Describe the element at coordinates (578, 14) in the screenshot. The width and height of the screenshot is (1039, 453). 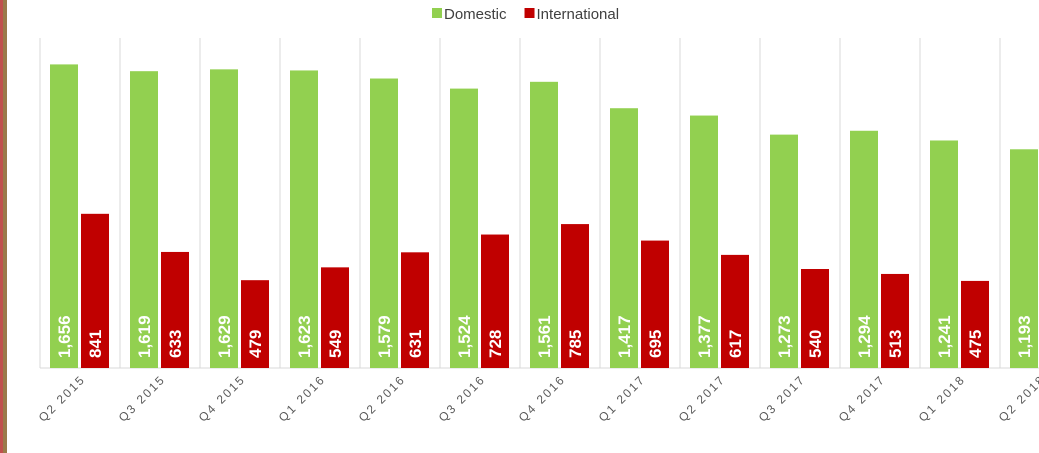
I see `legend-label: International` at that location.